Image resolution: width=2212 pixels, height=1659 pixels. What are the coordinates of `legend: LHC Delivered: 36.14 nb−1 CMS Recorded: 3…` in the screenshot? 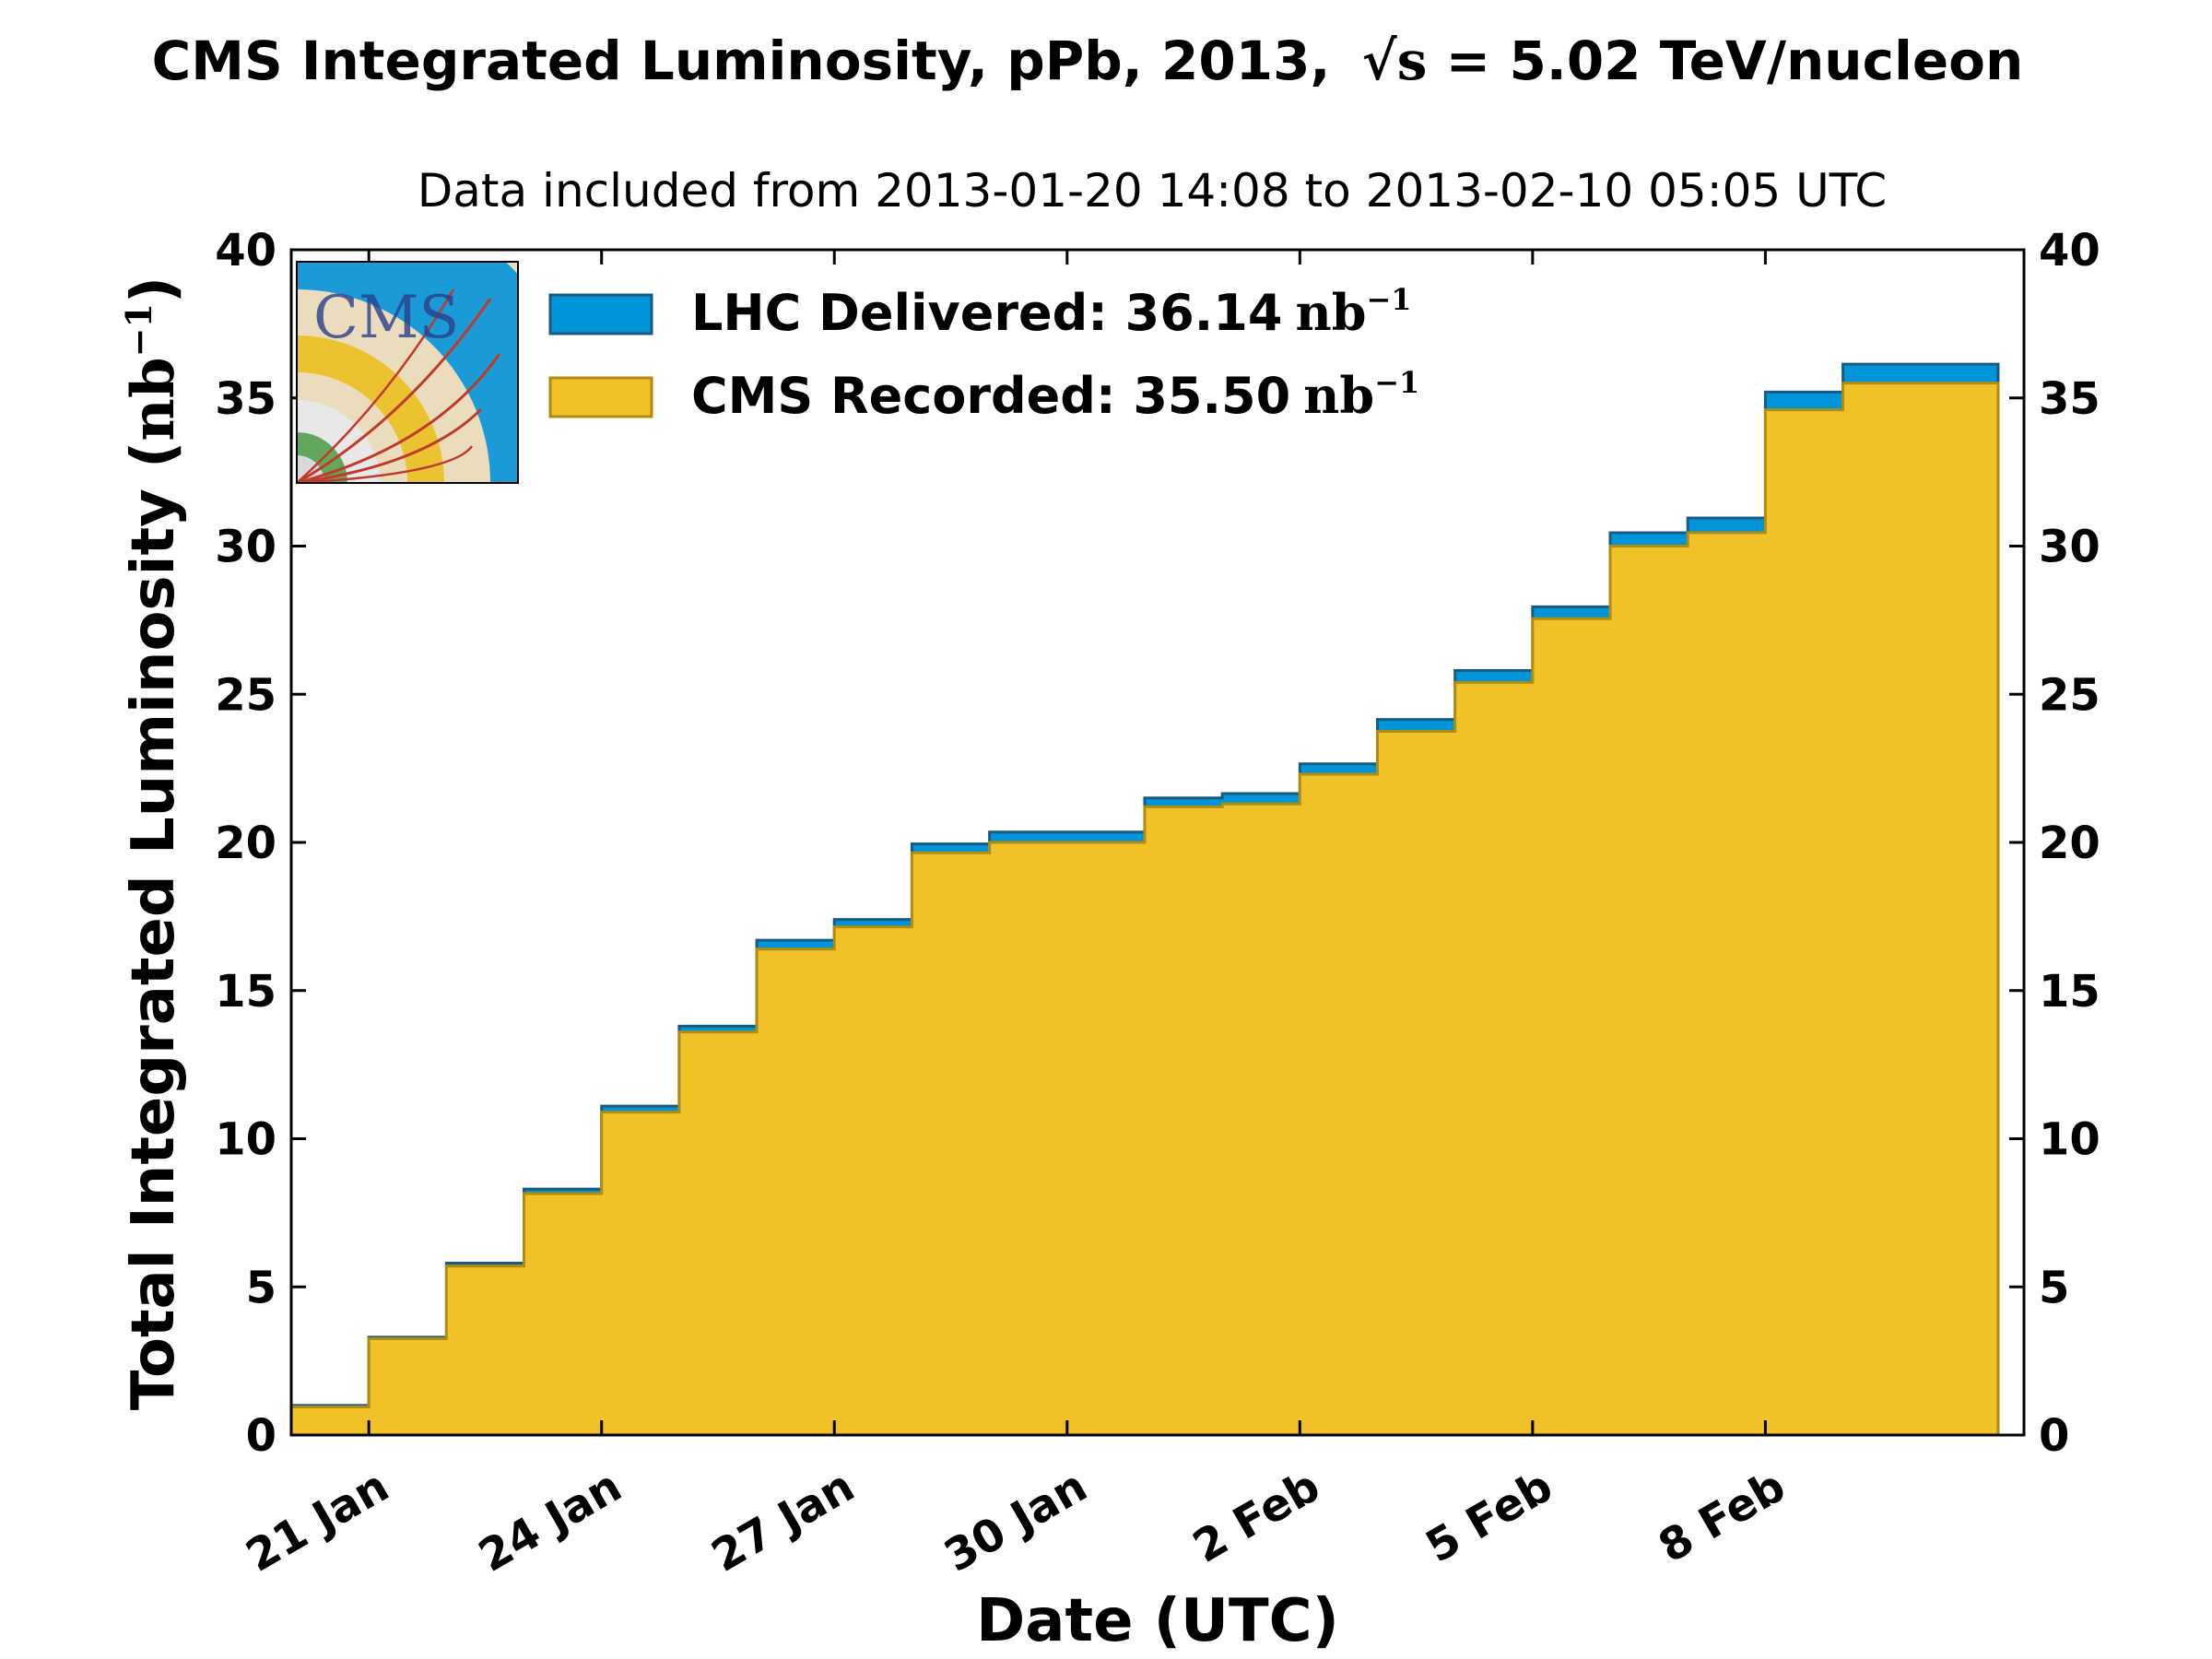 It's located at (983, 353).